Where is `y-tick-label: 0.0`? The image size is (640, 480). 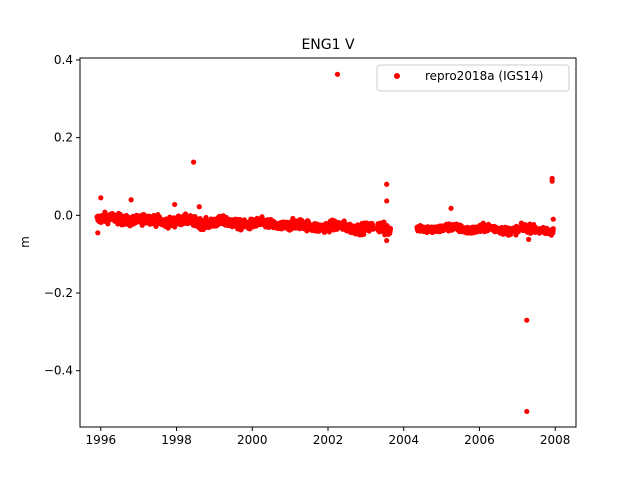
y-tick-label: 0.0 is located at coordinates (63, 215).